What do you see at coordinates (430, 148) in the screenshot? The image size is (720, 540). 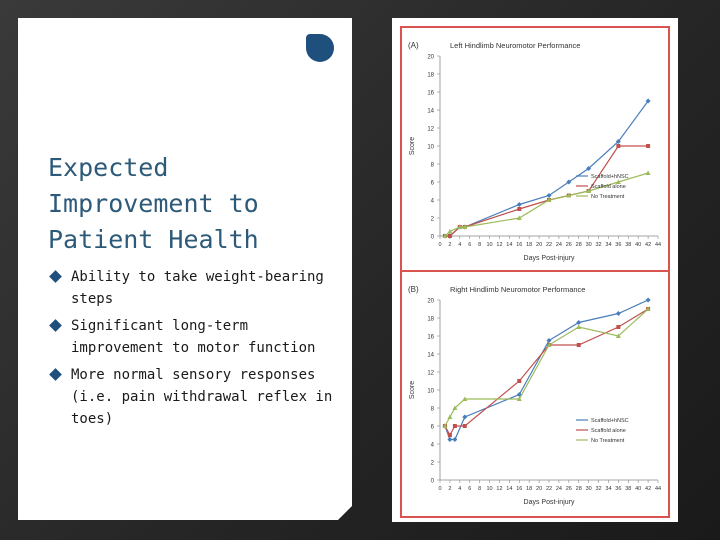 I see `y-tick-label: 10` at bounding box center [430, 148].